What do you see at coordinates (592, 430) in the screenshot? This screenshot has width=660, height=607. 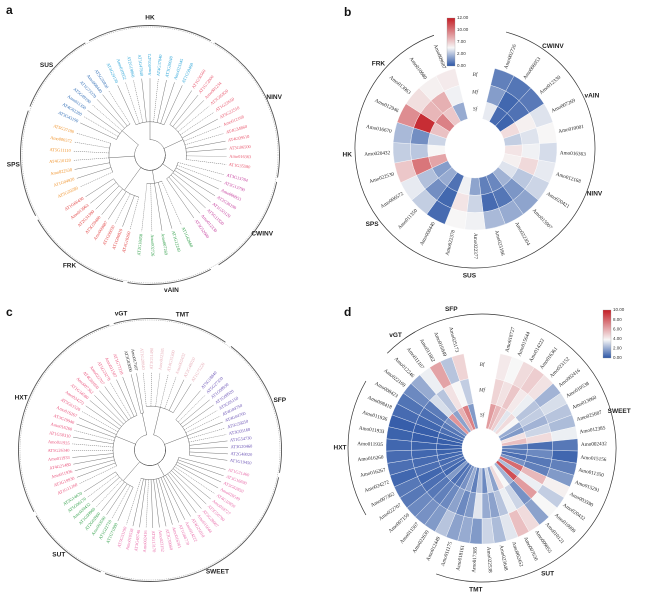 I see `gene-label: Amo012385` at bounding box center [592, 430].